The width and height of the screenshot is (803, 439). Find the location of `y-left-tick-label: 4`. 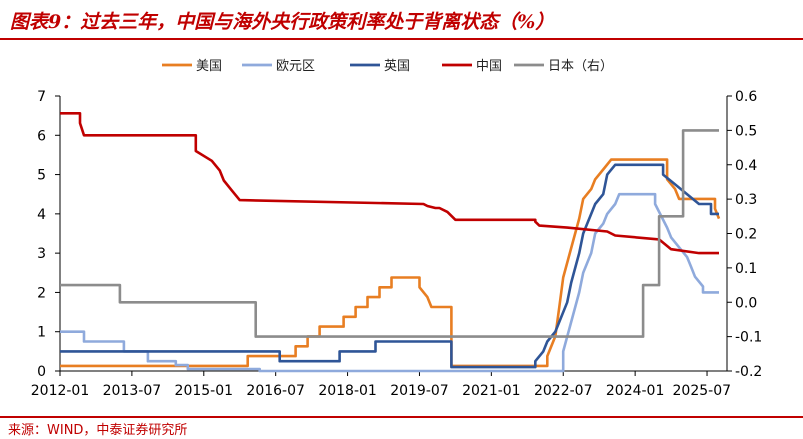

y-left-tick-label: 4 is located at coordinates (41, 215).